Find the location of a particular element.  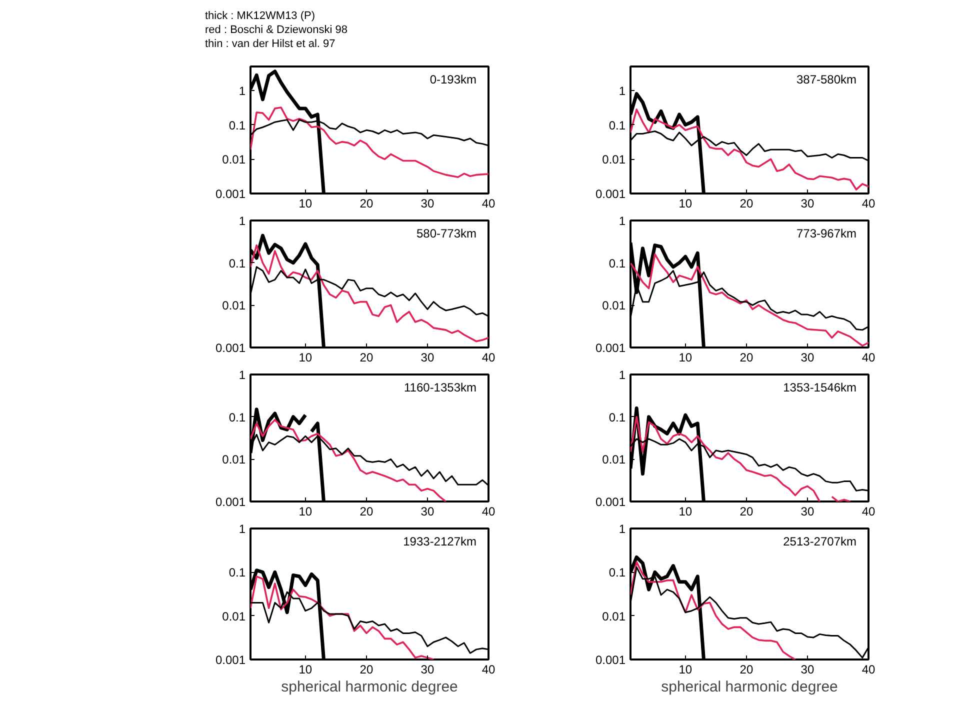

text: 1933-2127km is located at coordinates (440, 541).